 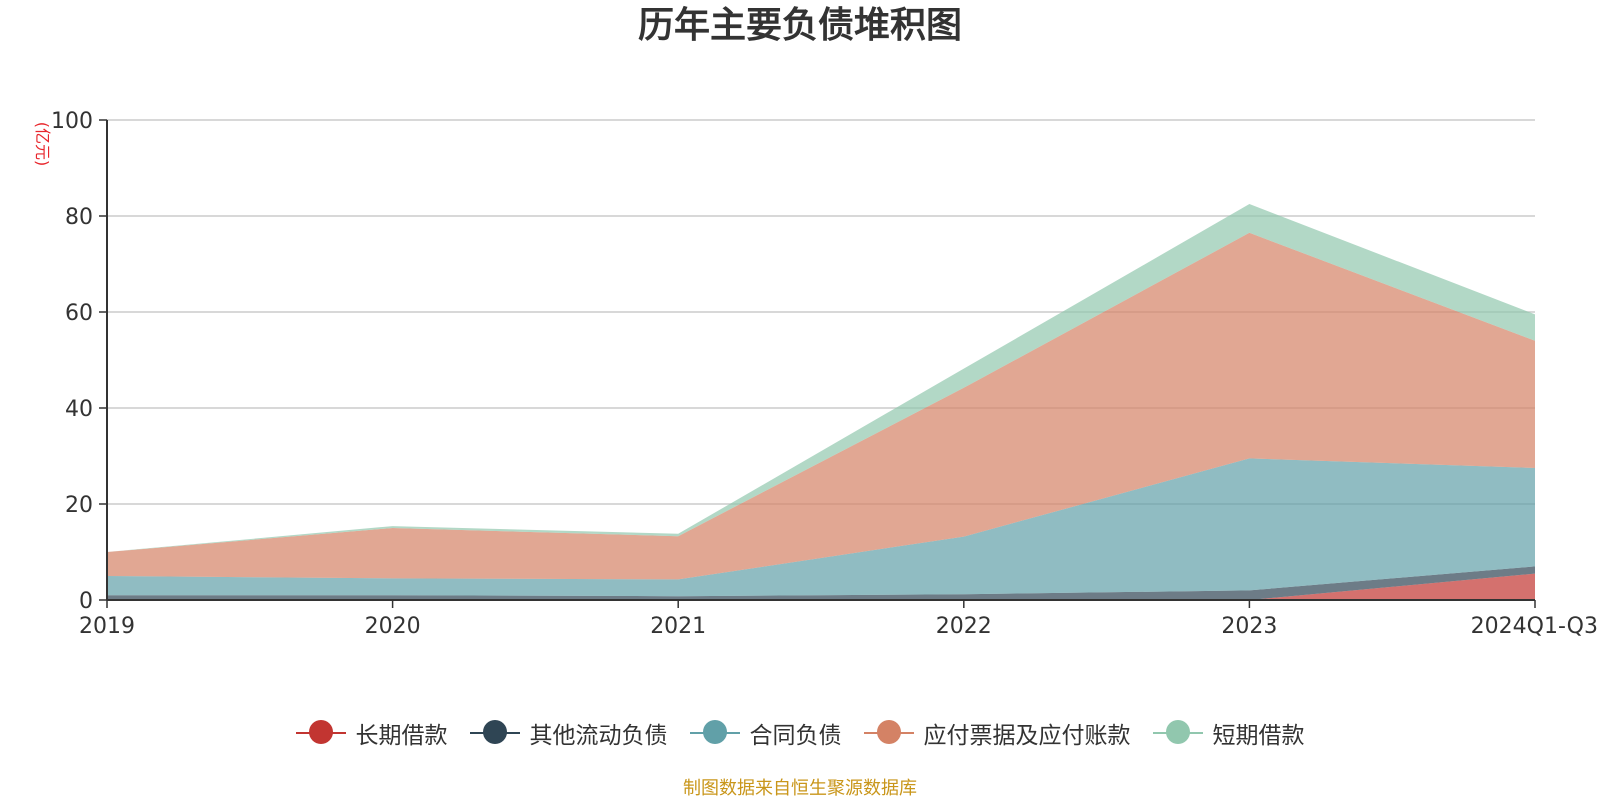 I want to click on legend-label: 应付票据及应付账款, so click(x=1027, y=736).